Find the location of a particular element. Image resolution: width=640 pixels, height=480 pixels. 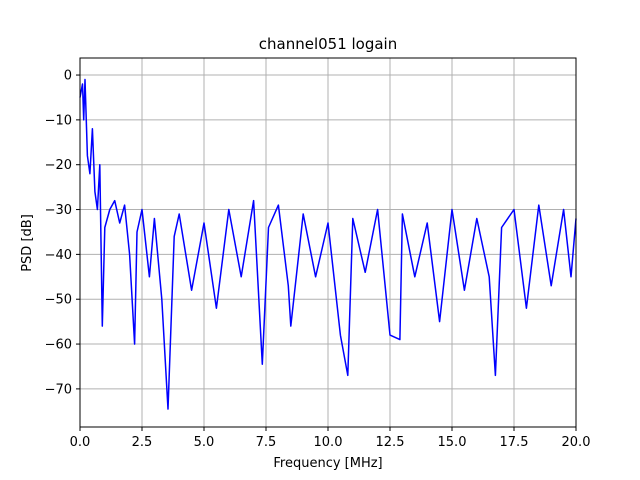

x-tick-label: 17.5 is located at coordinates (514, 442).